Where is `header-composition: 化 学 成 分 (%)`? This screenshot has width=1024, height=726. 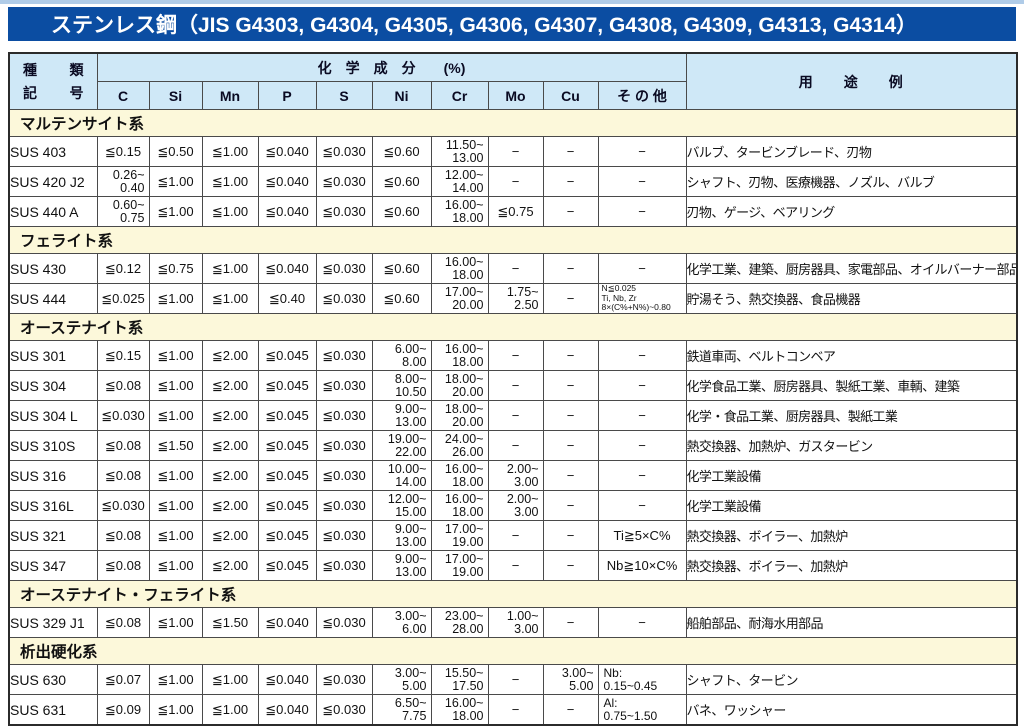 header-composition: 化 学 成 分 (%) is located at coordinates (391, 67).